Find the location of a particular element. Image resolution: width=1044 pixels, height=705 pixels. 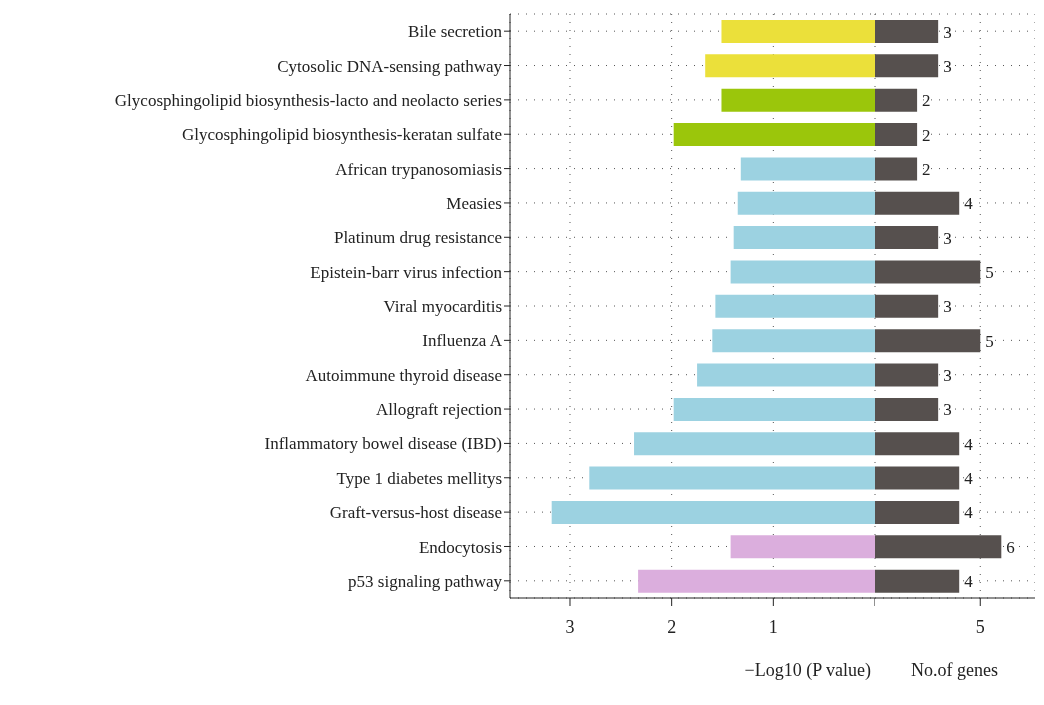

y-tick-label: Cytosolic DNA-sensing pathway is located at coordinates (390, 66).